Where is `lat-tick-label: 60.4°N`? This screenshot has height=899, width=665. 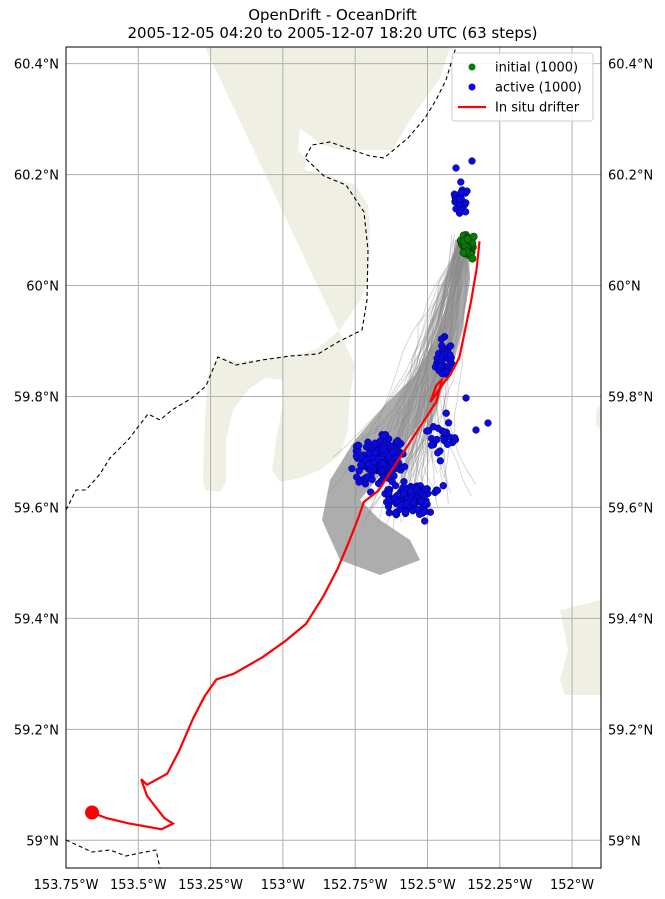 lat-tick-label: 60.4°N is located at coordinates (36, 65).